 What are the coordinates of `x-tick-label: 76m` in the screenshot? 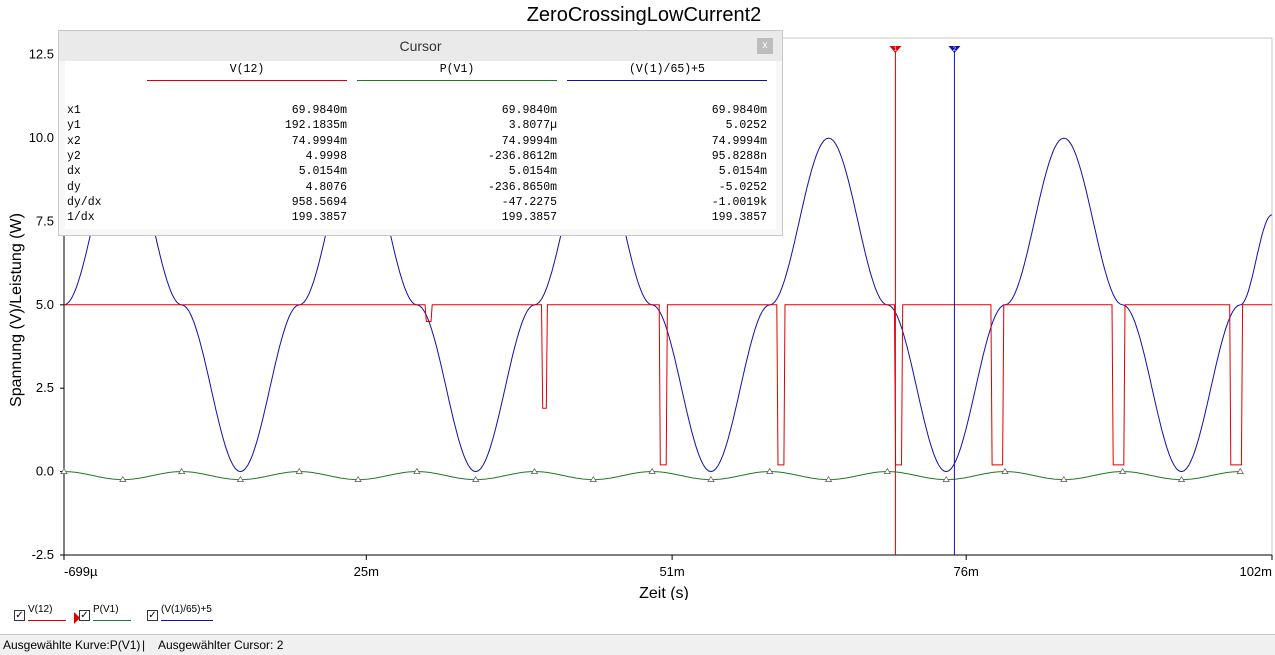 It's located at (966, 571).